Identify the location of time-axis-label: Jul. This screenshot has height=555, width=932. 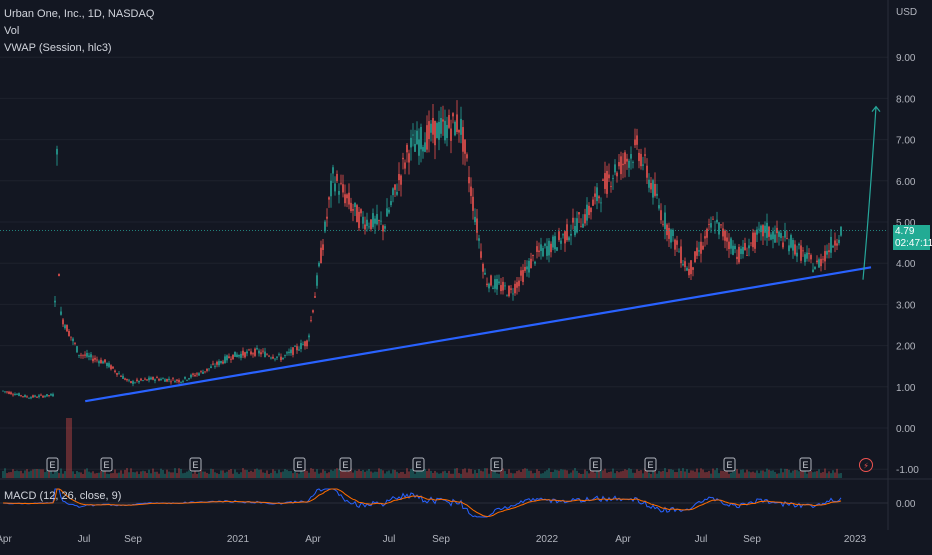
(701, 539).